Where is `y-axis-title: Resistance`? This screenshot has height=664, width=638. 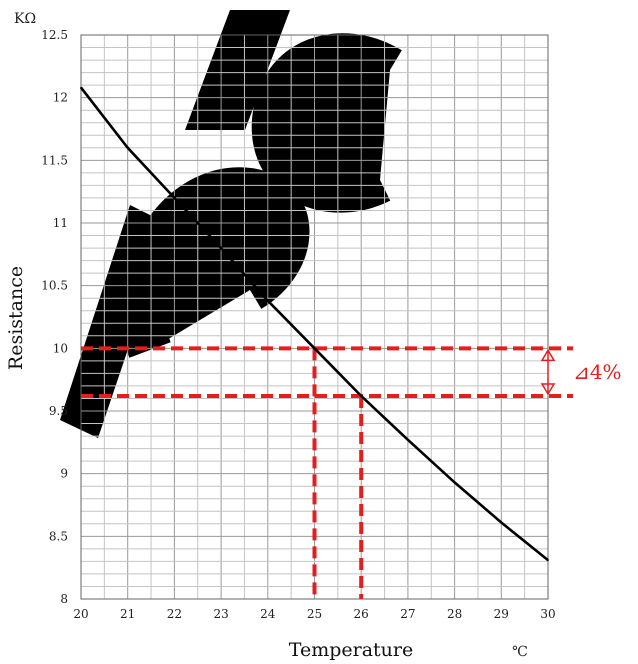 y-axis-title: Resistance is located at coordinates (16, 318).